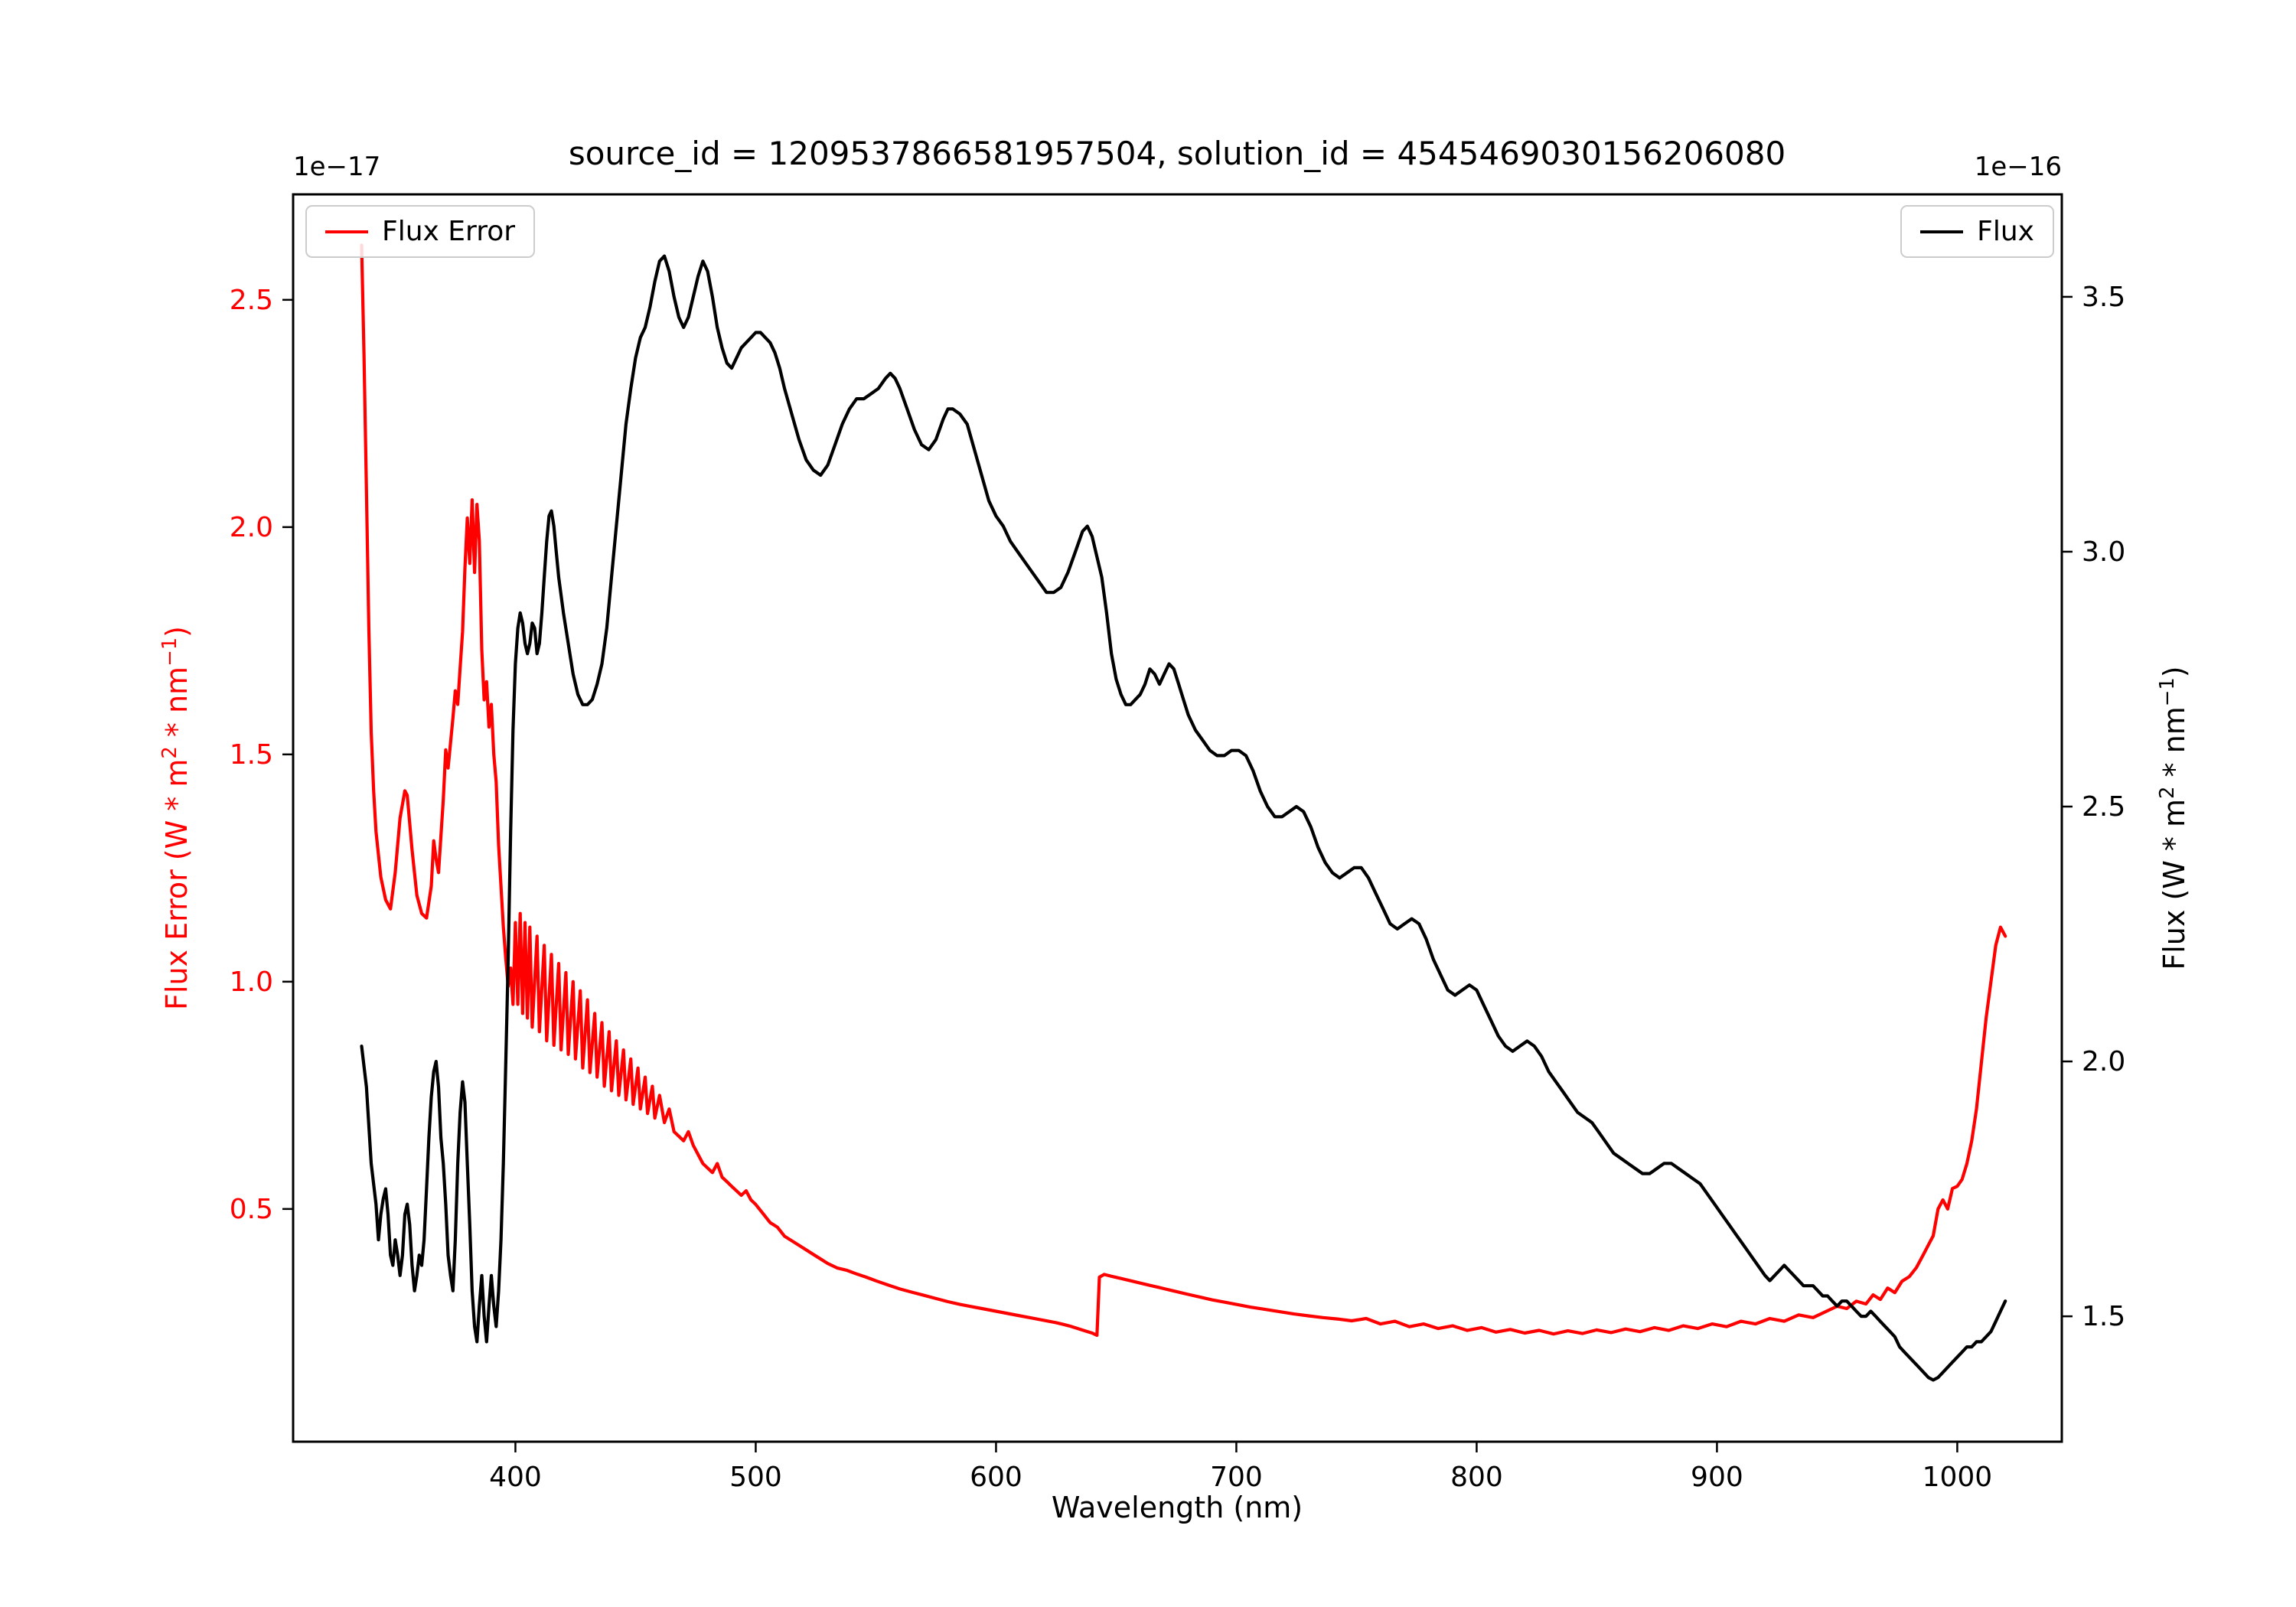  I want to click on right-y-label-close: ), so click(2174, 672).